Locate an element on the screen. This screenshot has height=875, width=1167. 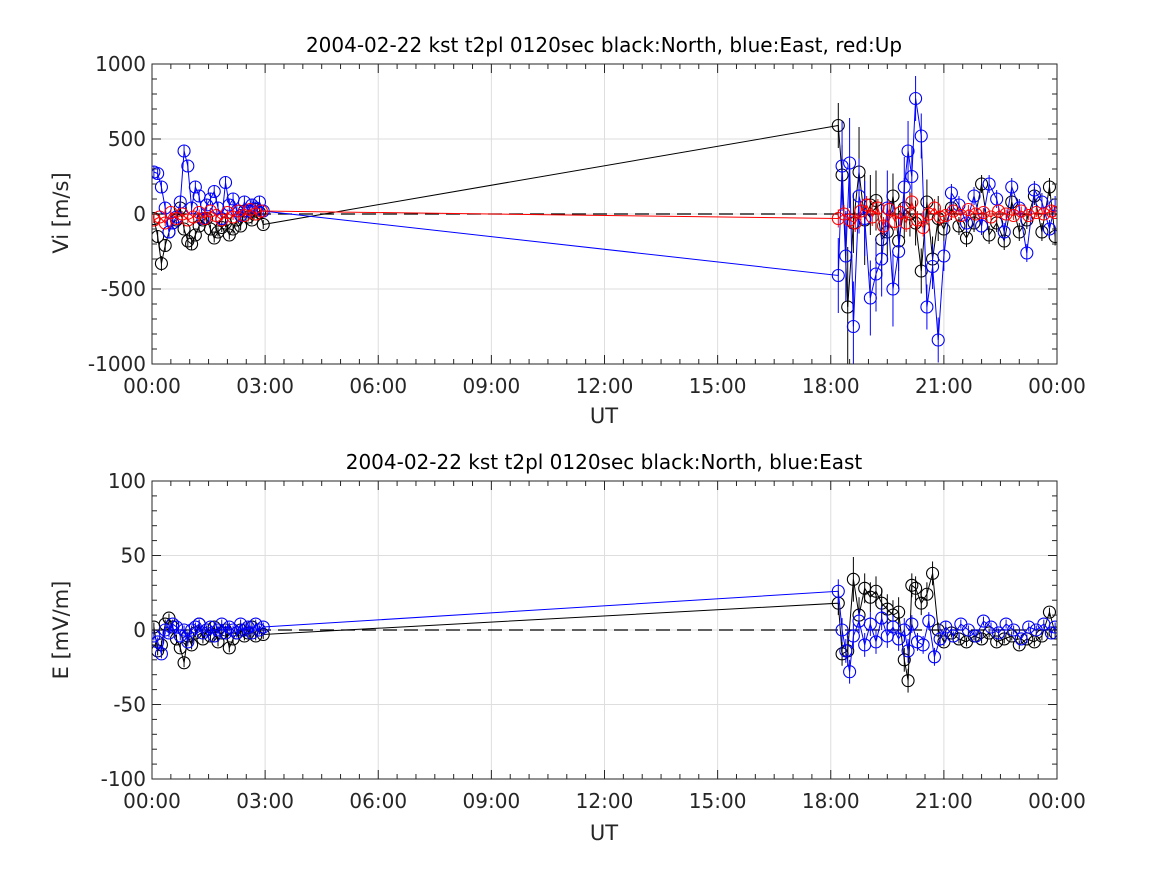
series-east is located at coordinates (604, 631).